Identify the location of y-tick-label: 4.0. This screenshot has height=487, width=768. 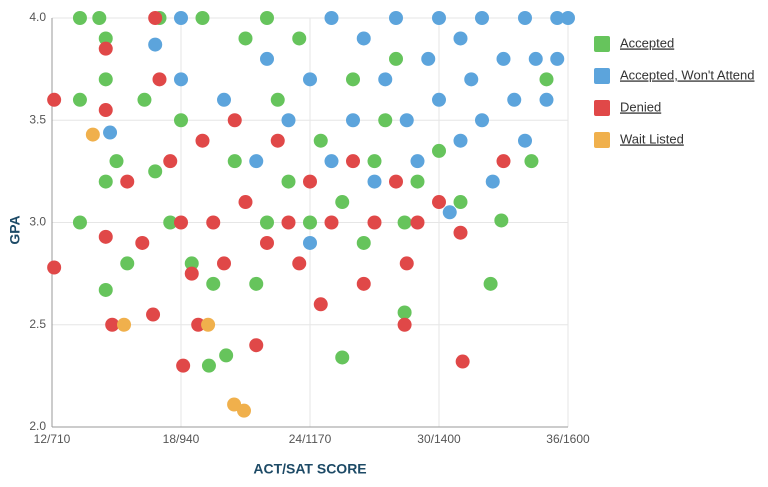
(37, 17).